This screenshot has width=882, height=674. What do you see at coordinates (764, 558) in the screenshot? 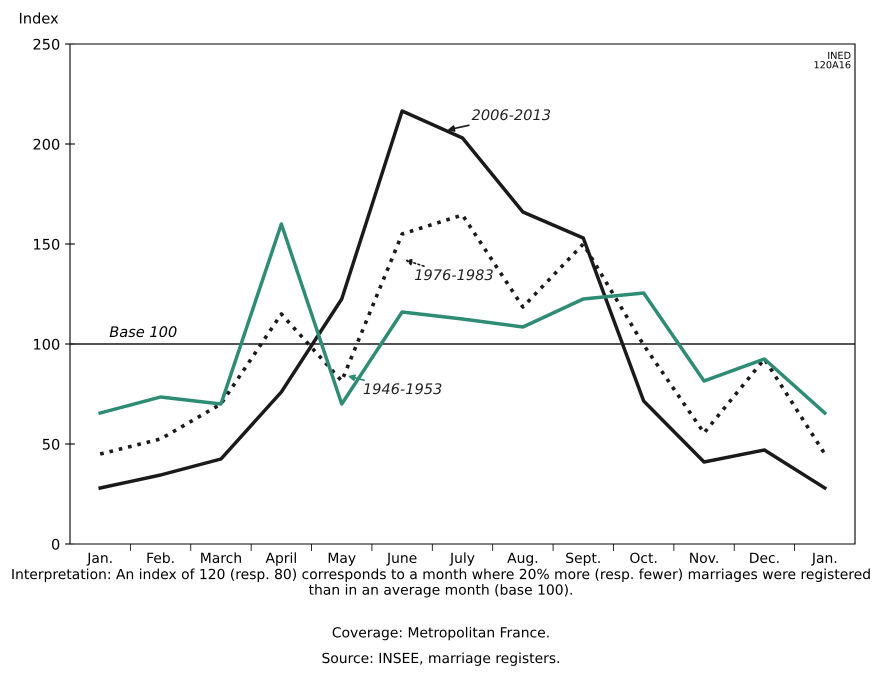
I see `x-tick-label: Dec.` at bounding box center [764, 558].